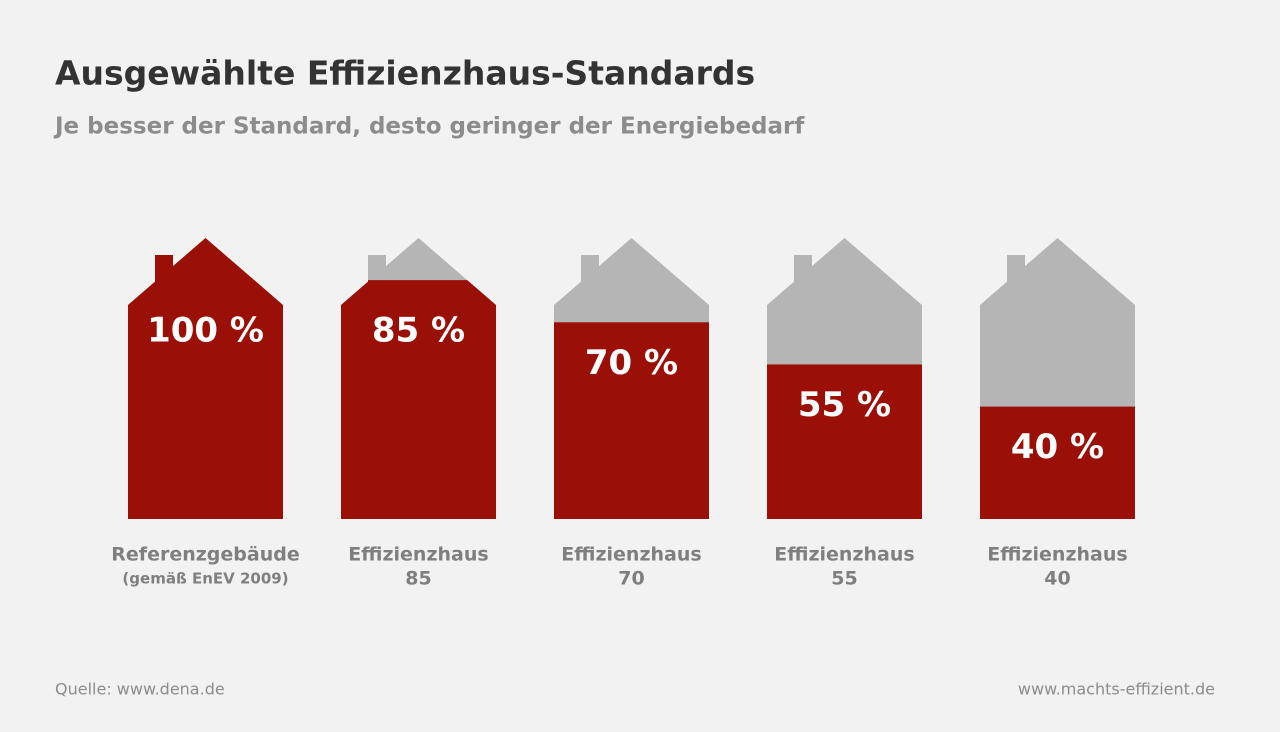 This screenshot has height=732, width=1280. Describe the element at coordinates (205, 555) in the screenshot. I see `x-tick-label: Referenzgebäude` at that location.